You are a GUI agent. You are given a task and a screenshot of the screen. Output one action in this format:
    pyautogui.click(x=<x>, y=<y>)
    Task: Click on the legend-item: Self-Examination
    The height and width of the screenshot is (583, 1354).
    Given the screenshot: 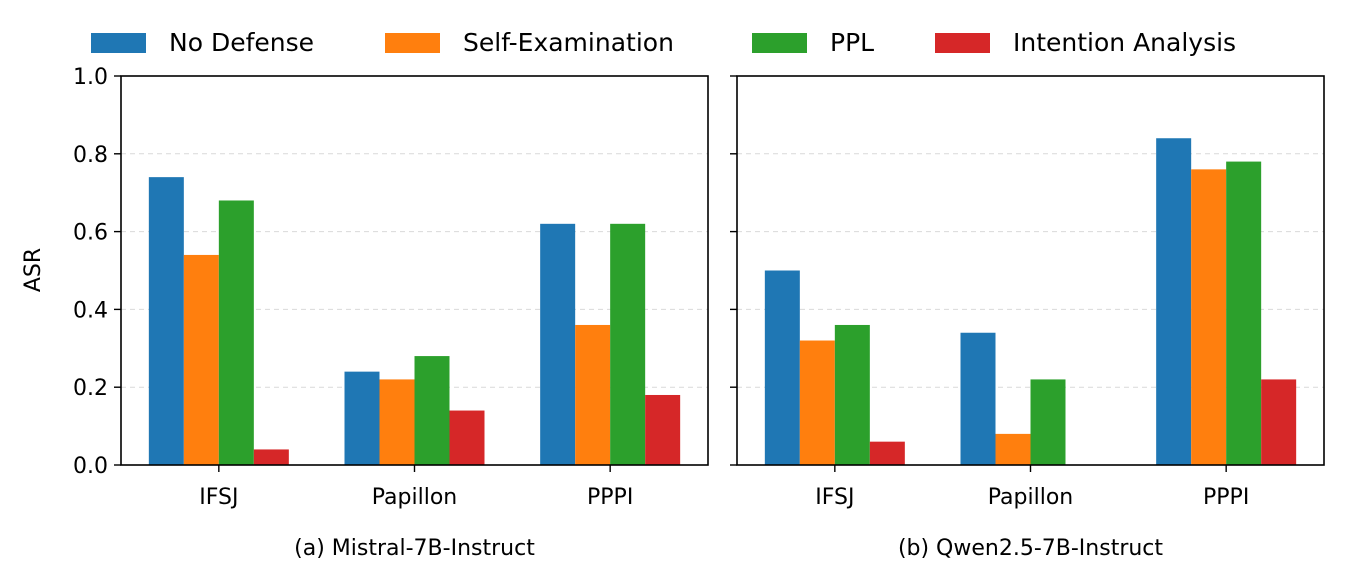 What is the action you would take?
    pyautogui.click(x=529, y=42)
    